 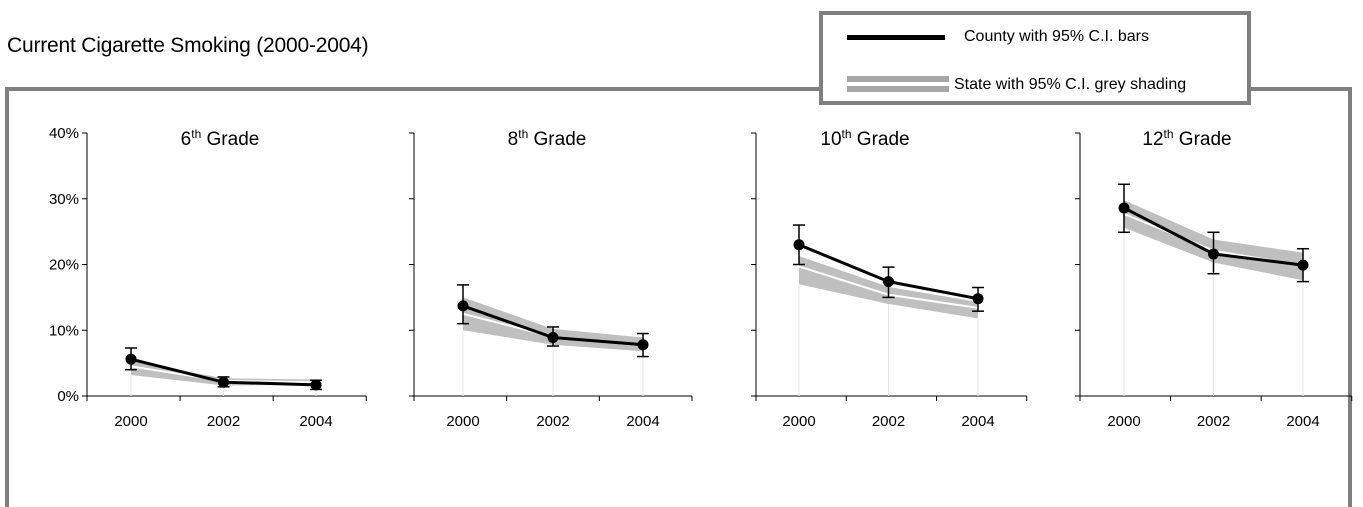 I want to click on y-tick-label: 40%, so click(x=64, y=133).